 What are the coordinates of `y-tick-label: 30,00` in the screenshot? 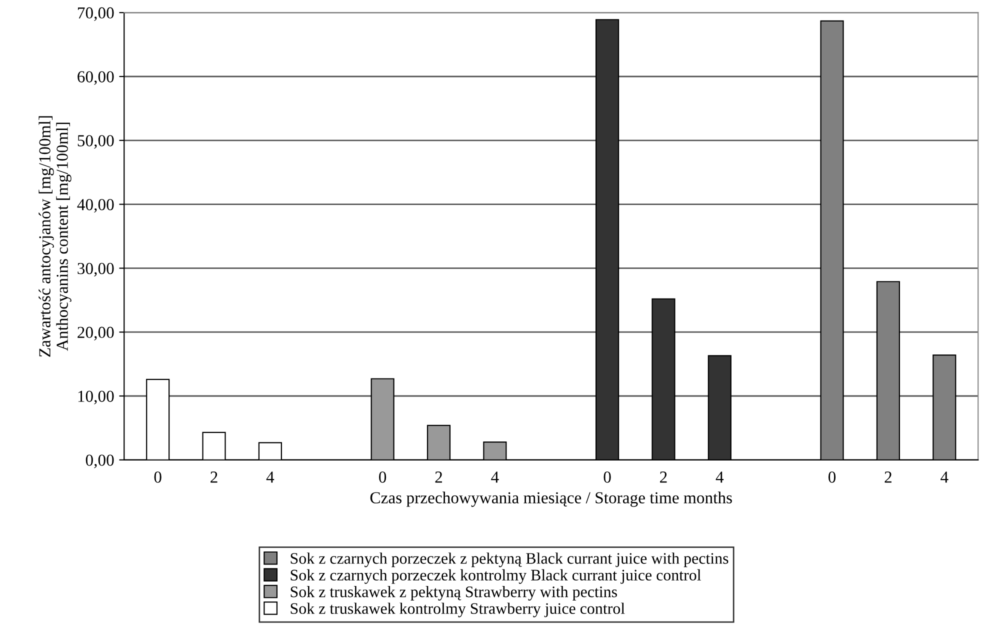 It's located at (96, 269).